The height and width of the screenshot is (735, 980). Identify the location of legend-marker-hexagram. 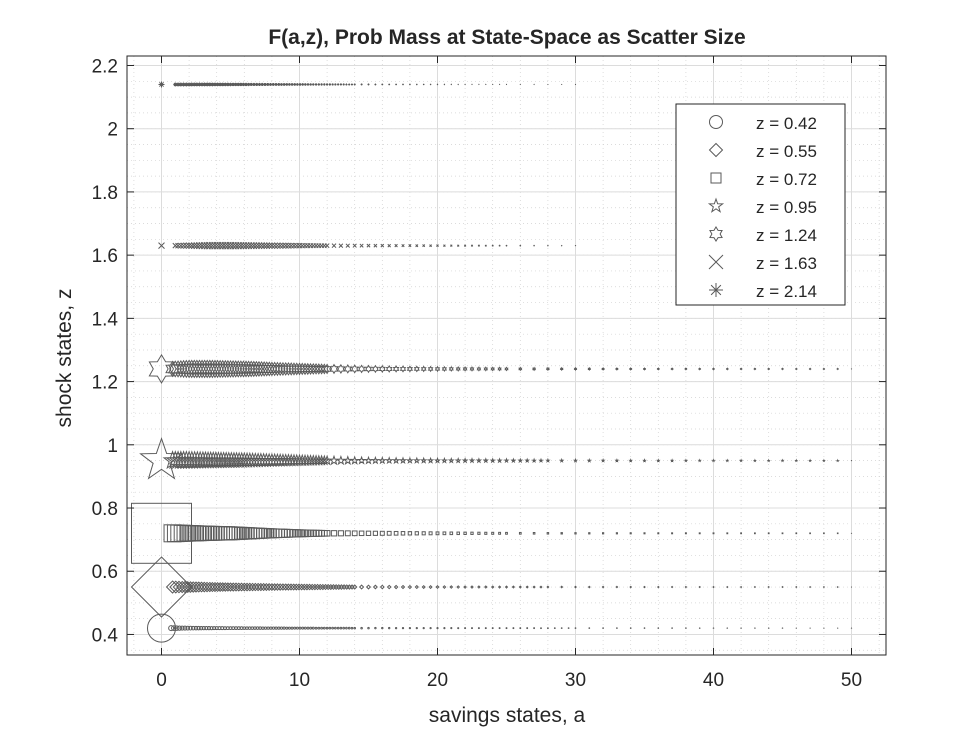
(716, 234).